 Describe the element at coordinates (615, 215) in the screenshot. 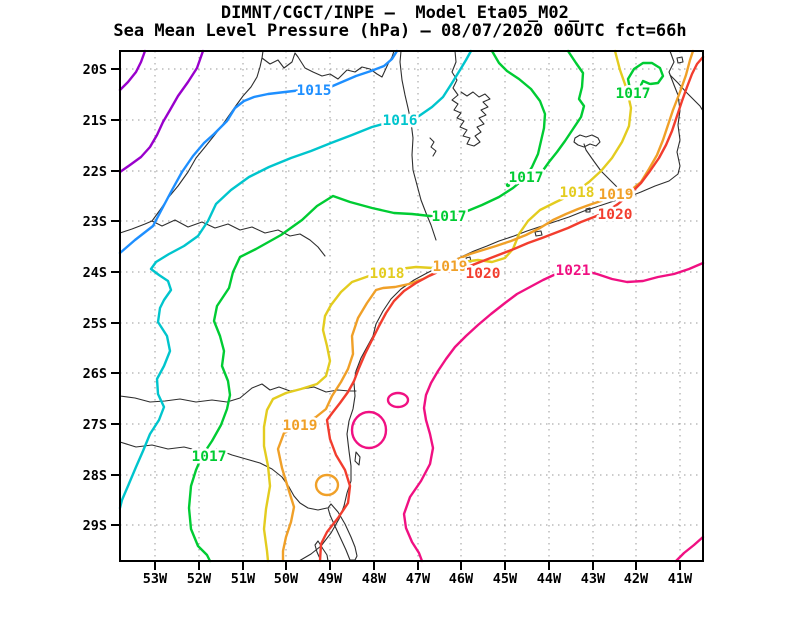

I see `contour-label-1020-0: 1020` at that location.